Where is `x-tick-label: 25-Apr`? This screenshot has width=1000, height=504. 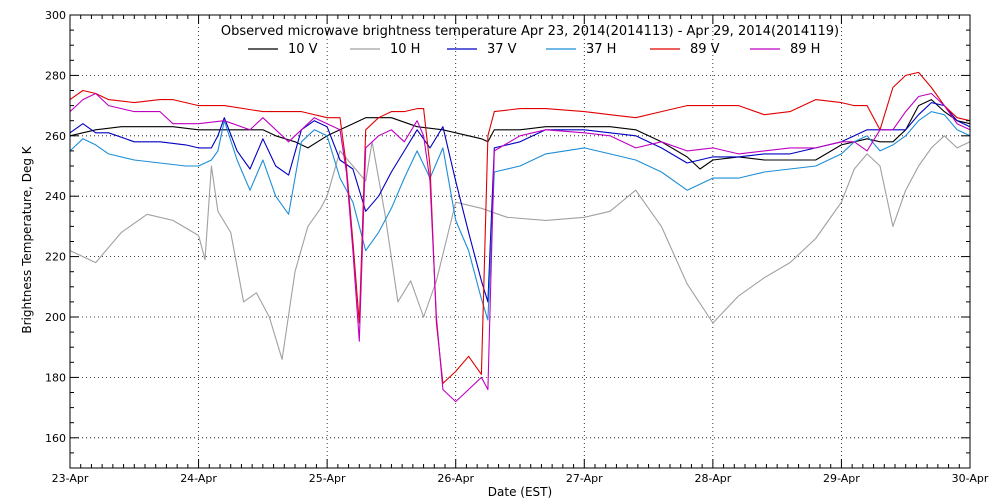
x-tick-label: 25-Apr is located at coordinates (327, 478).